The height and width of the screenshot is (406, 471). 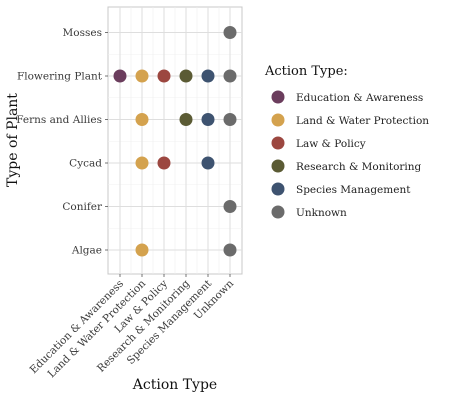 I want to click on legend-title: Action Type:, so click(x=306, y=71).